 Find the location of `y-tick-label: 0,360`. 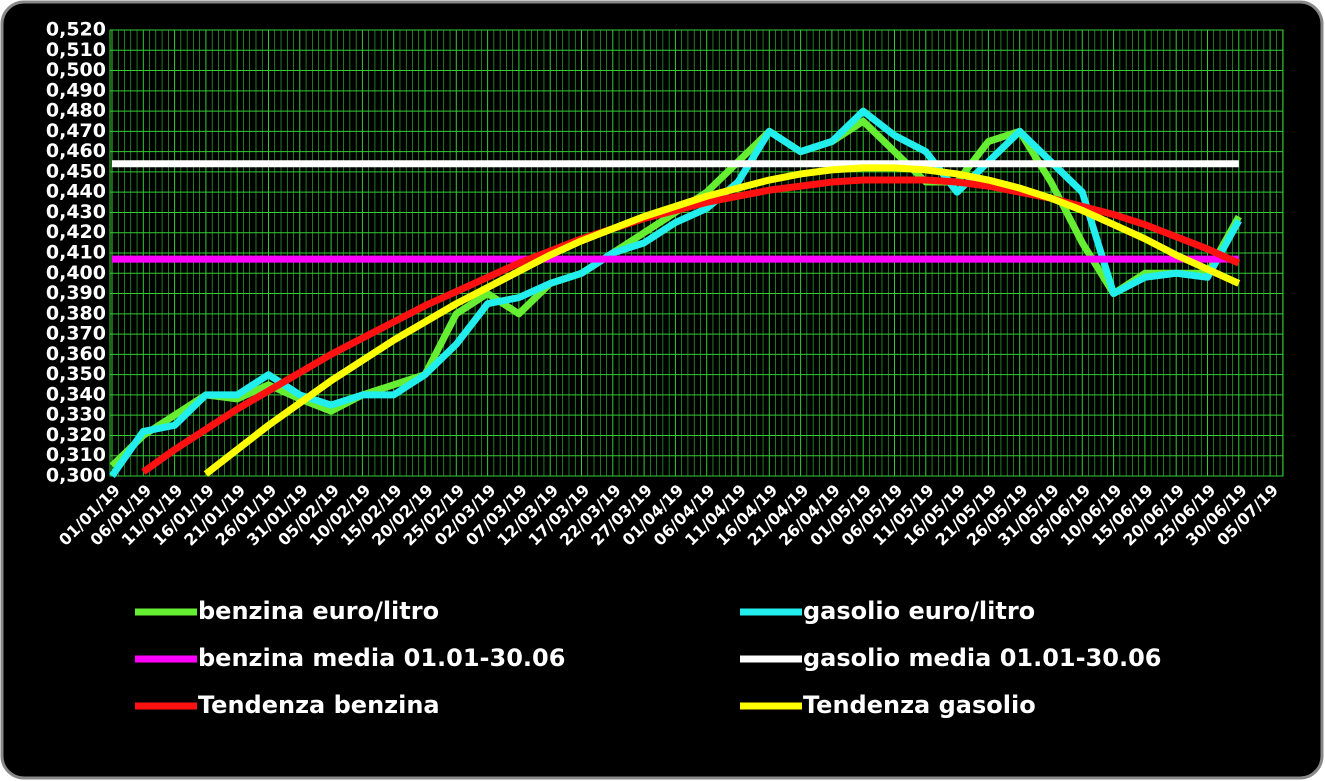

y-tick-label: 0,360 is located at coordinates (76, 354).